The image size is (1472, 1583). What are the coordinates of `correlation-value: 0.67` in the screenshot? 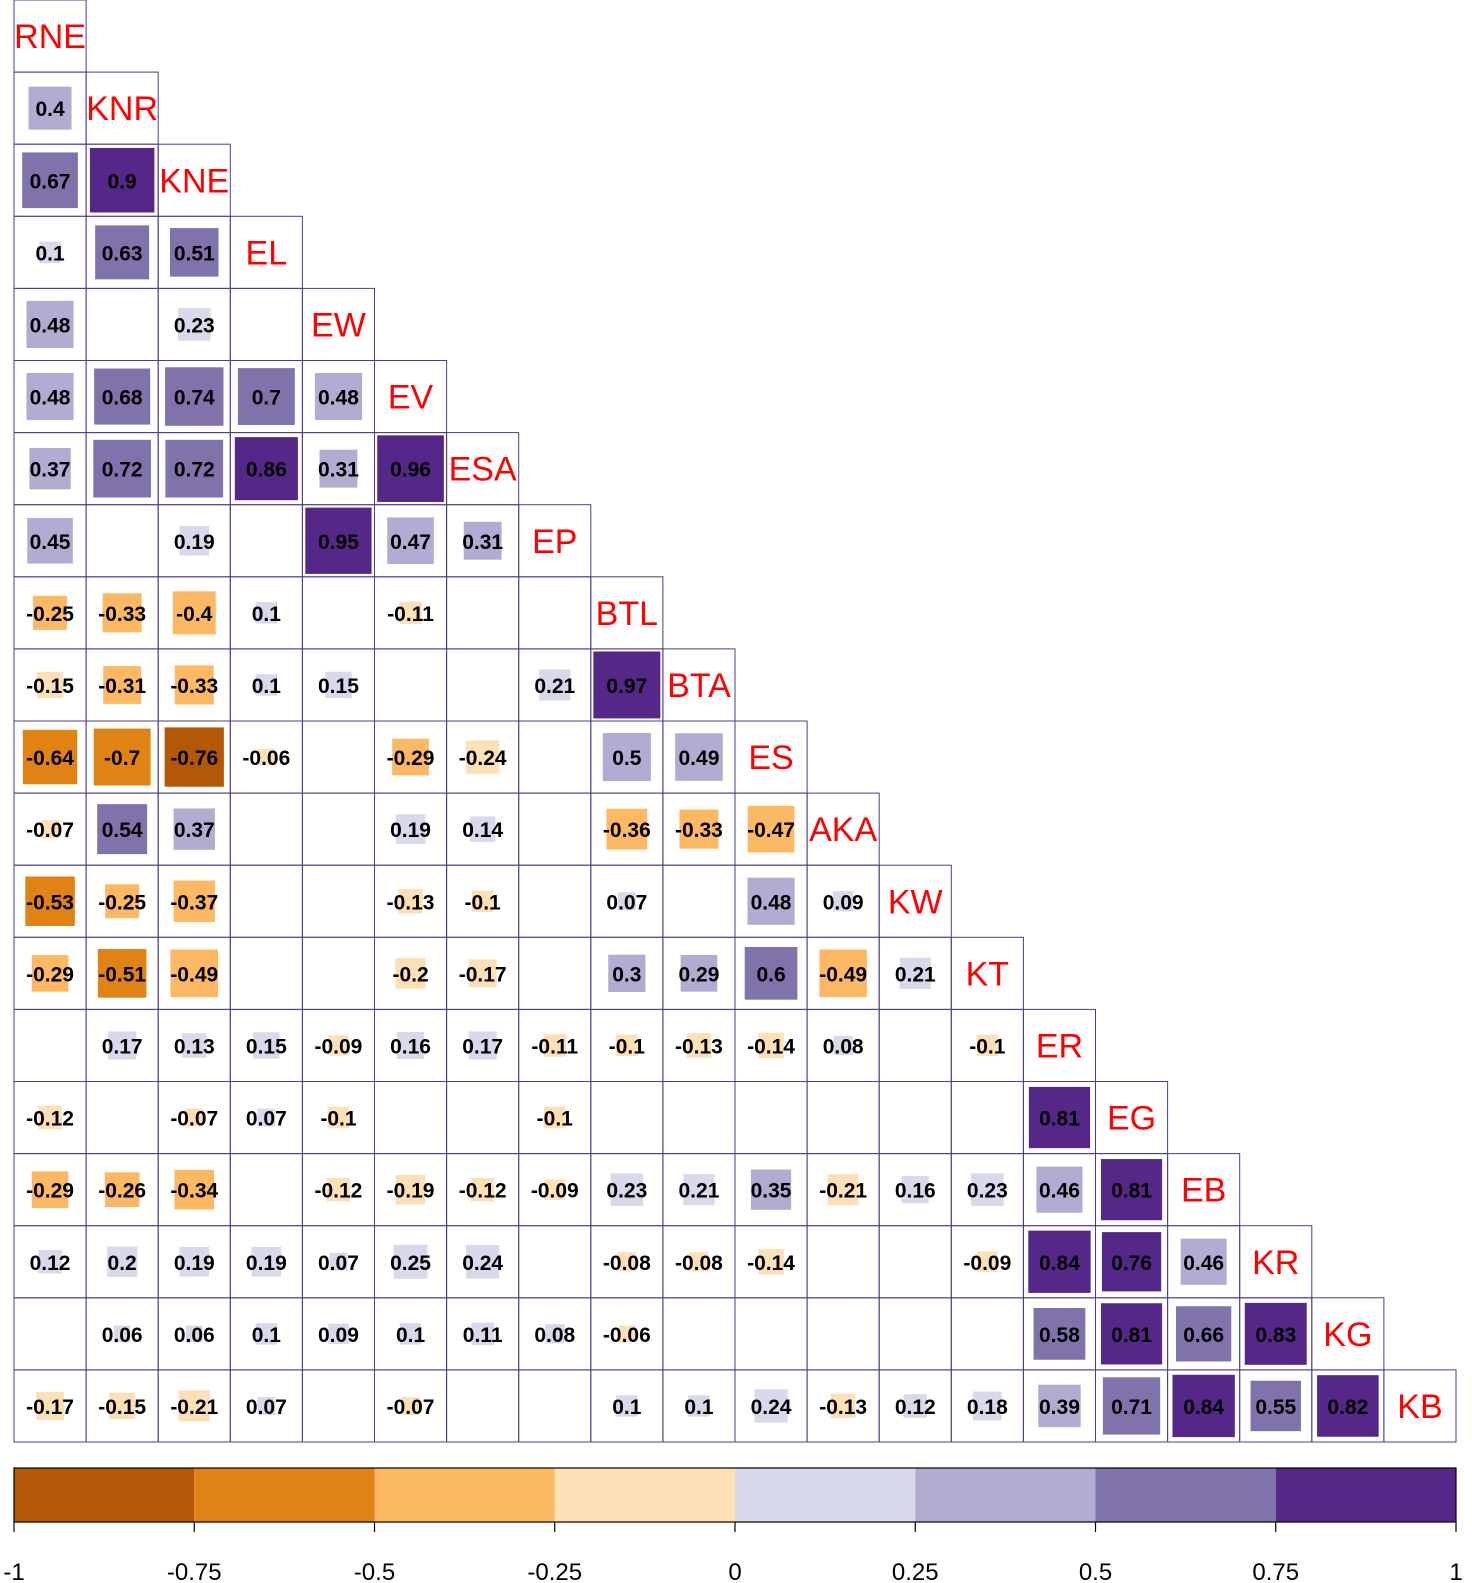 It's located at (50, 181).